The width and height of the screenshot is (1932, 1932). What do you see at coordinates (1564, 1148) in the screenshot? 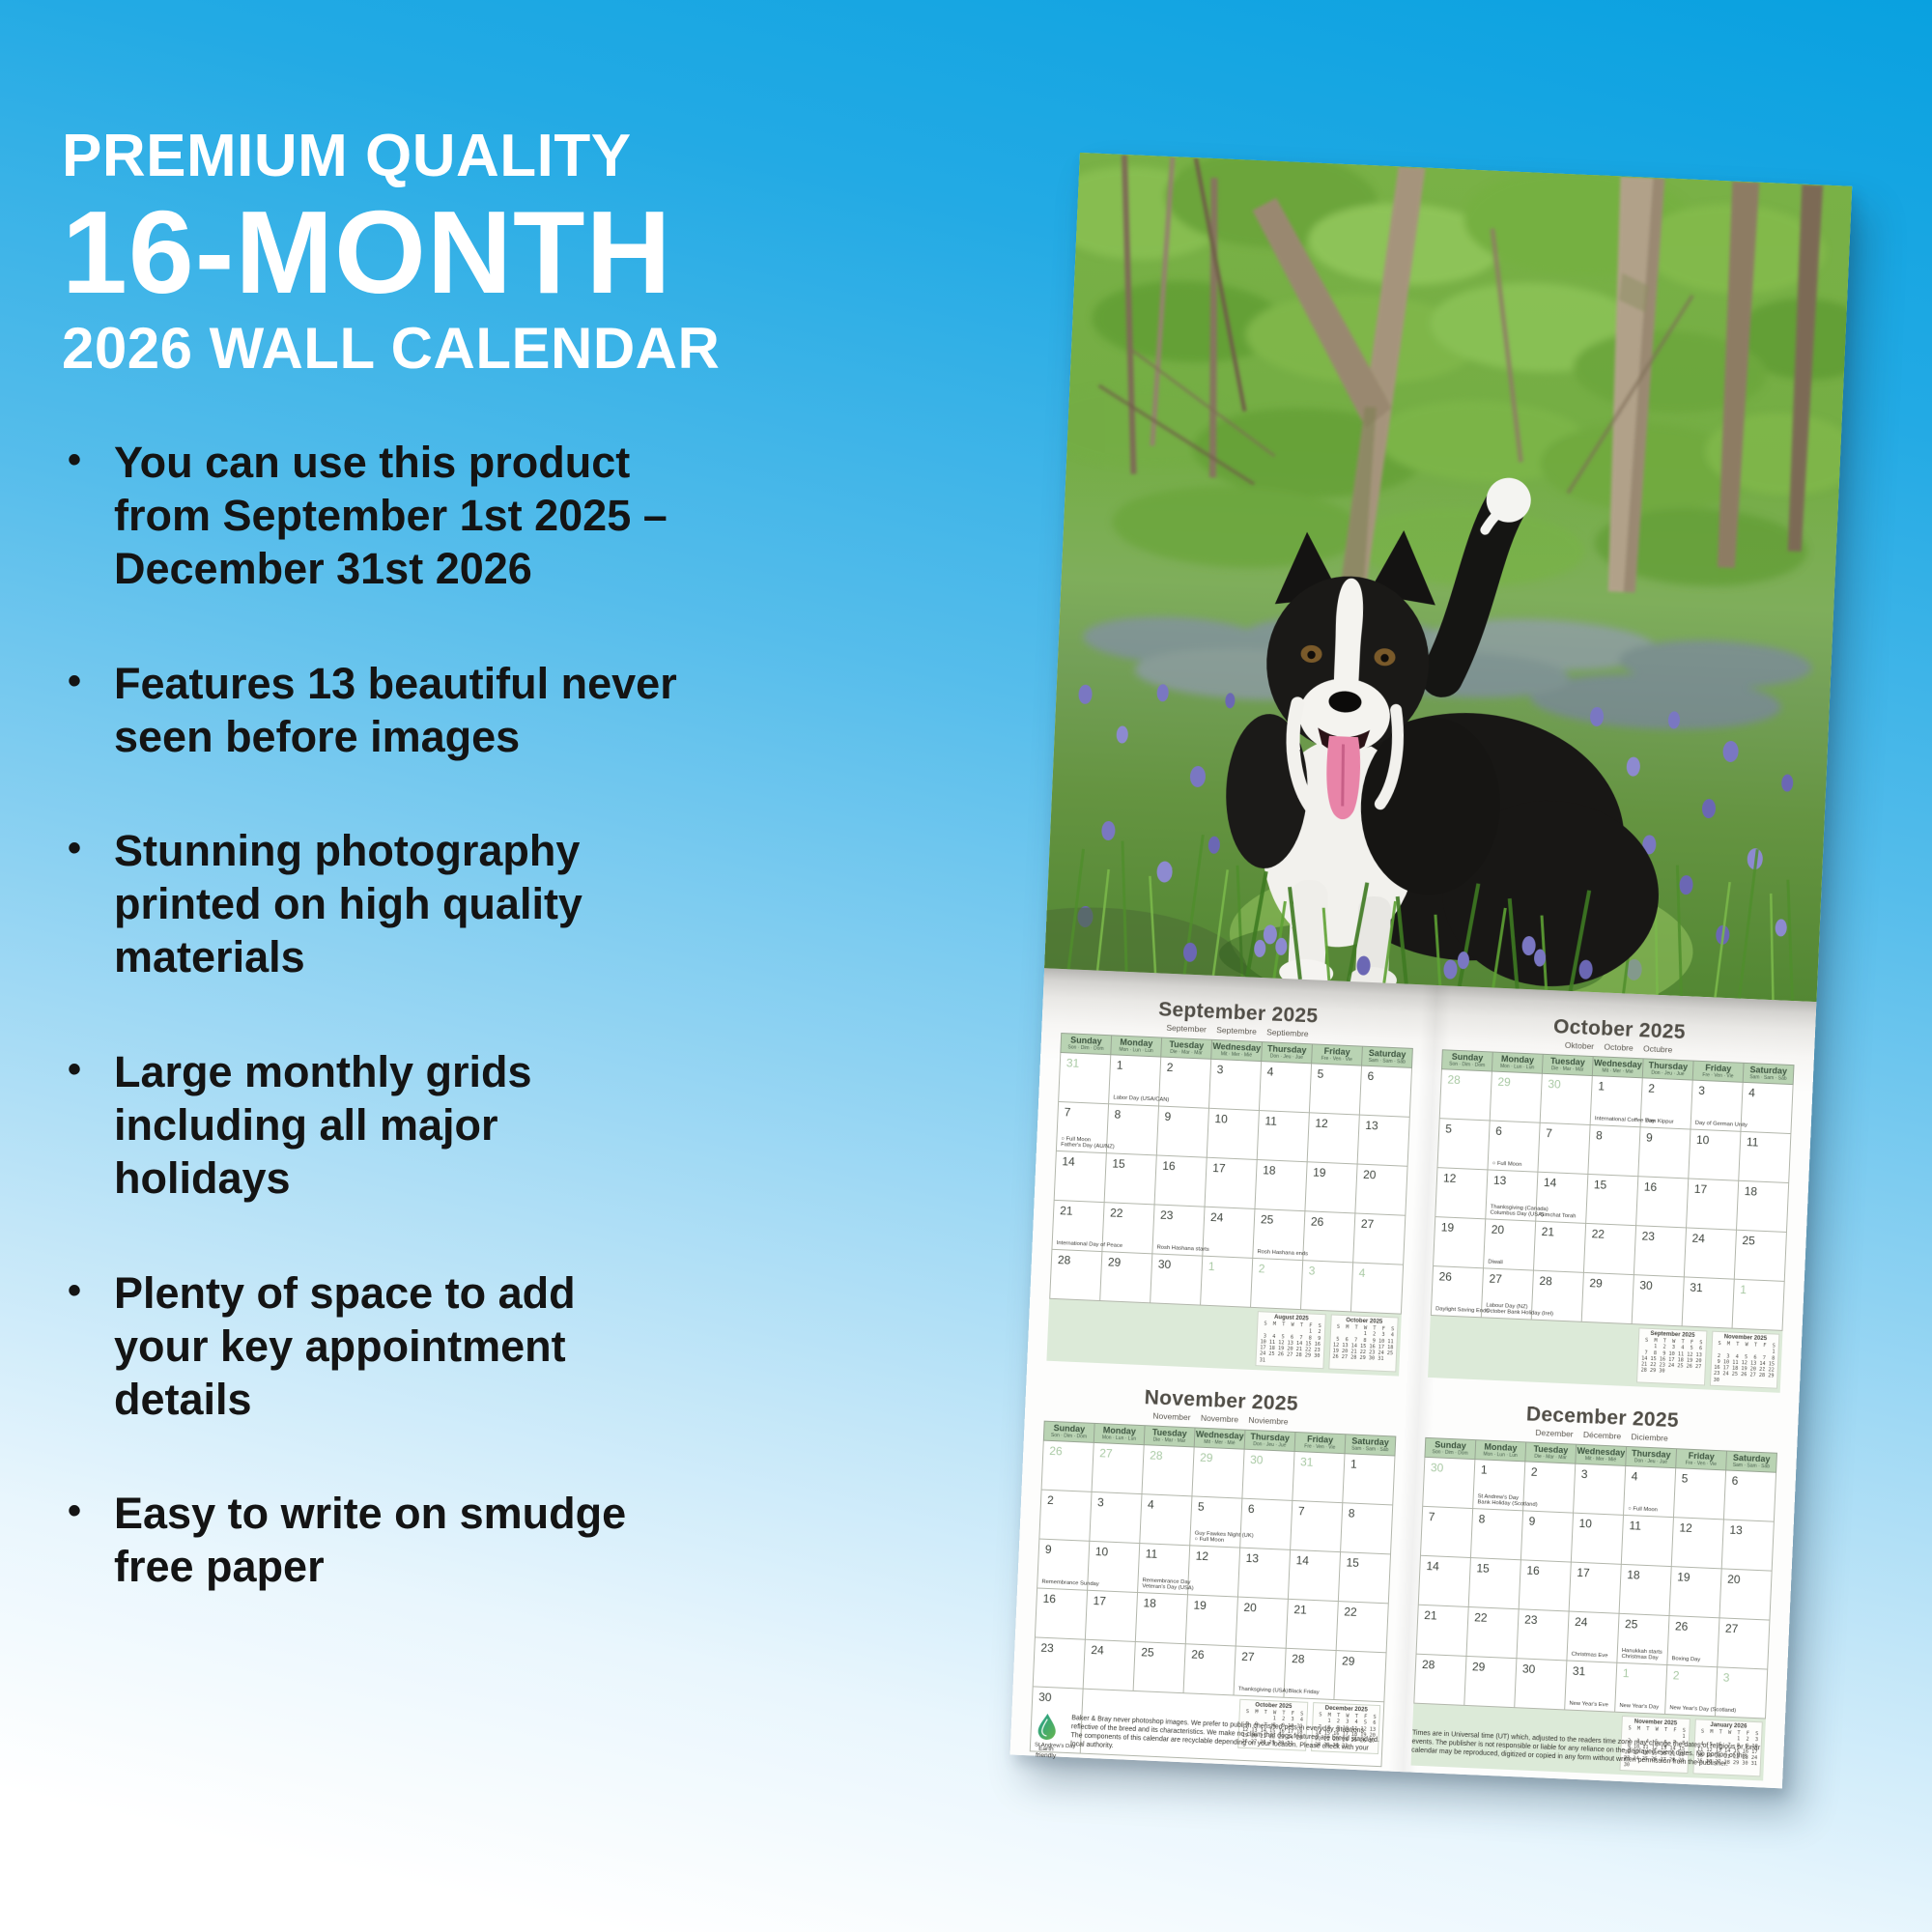
I see `day-cell: 7` at bounding box center [1564, 1148].